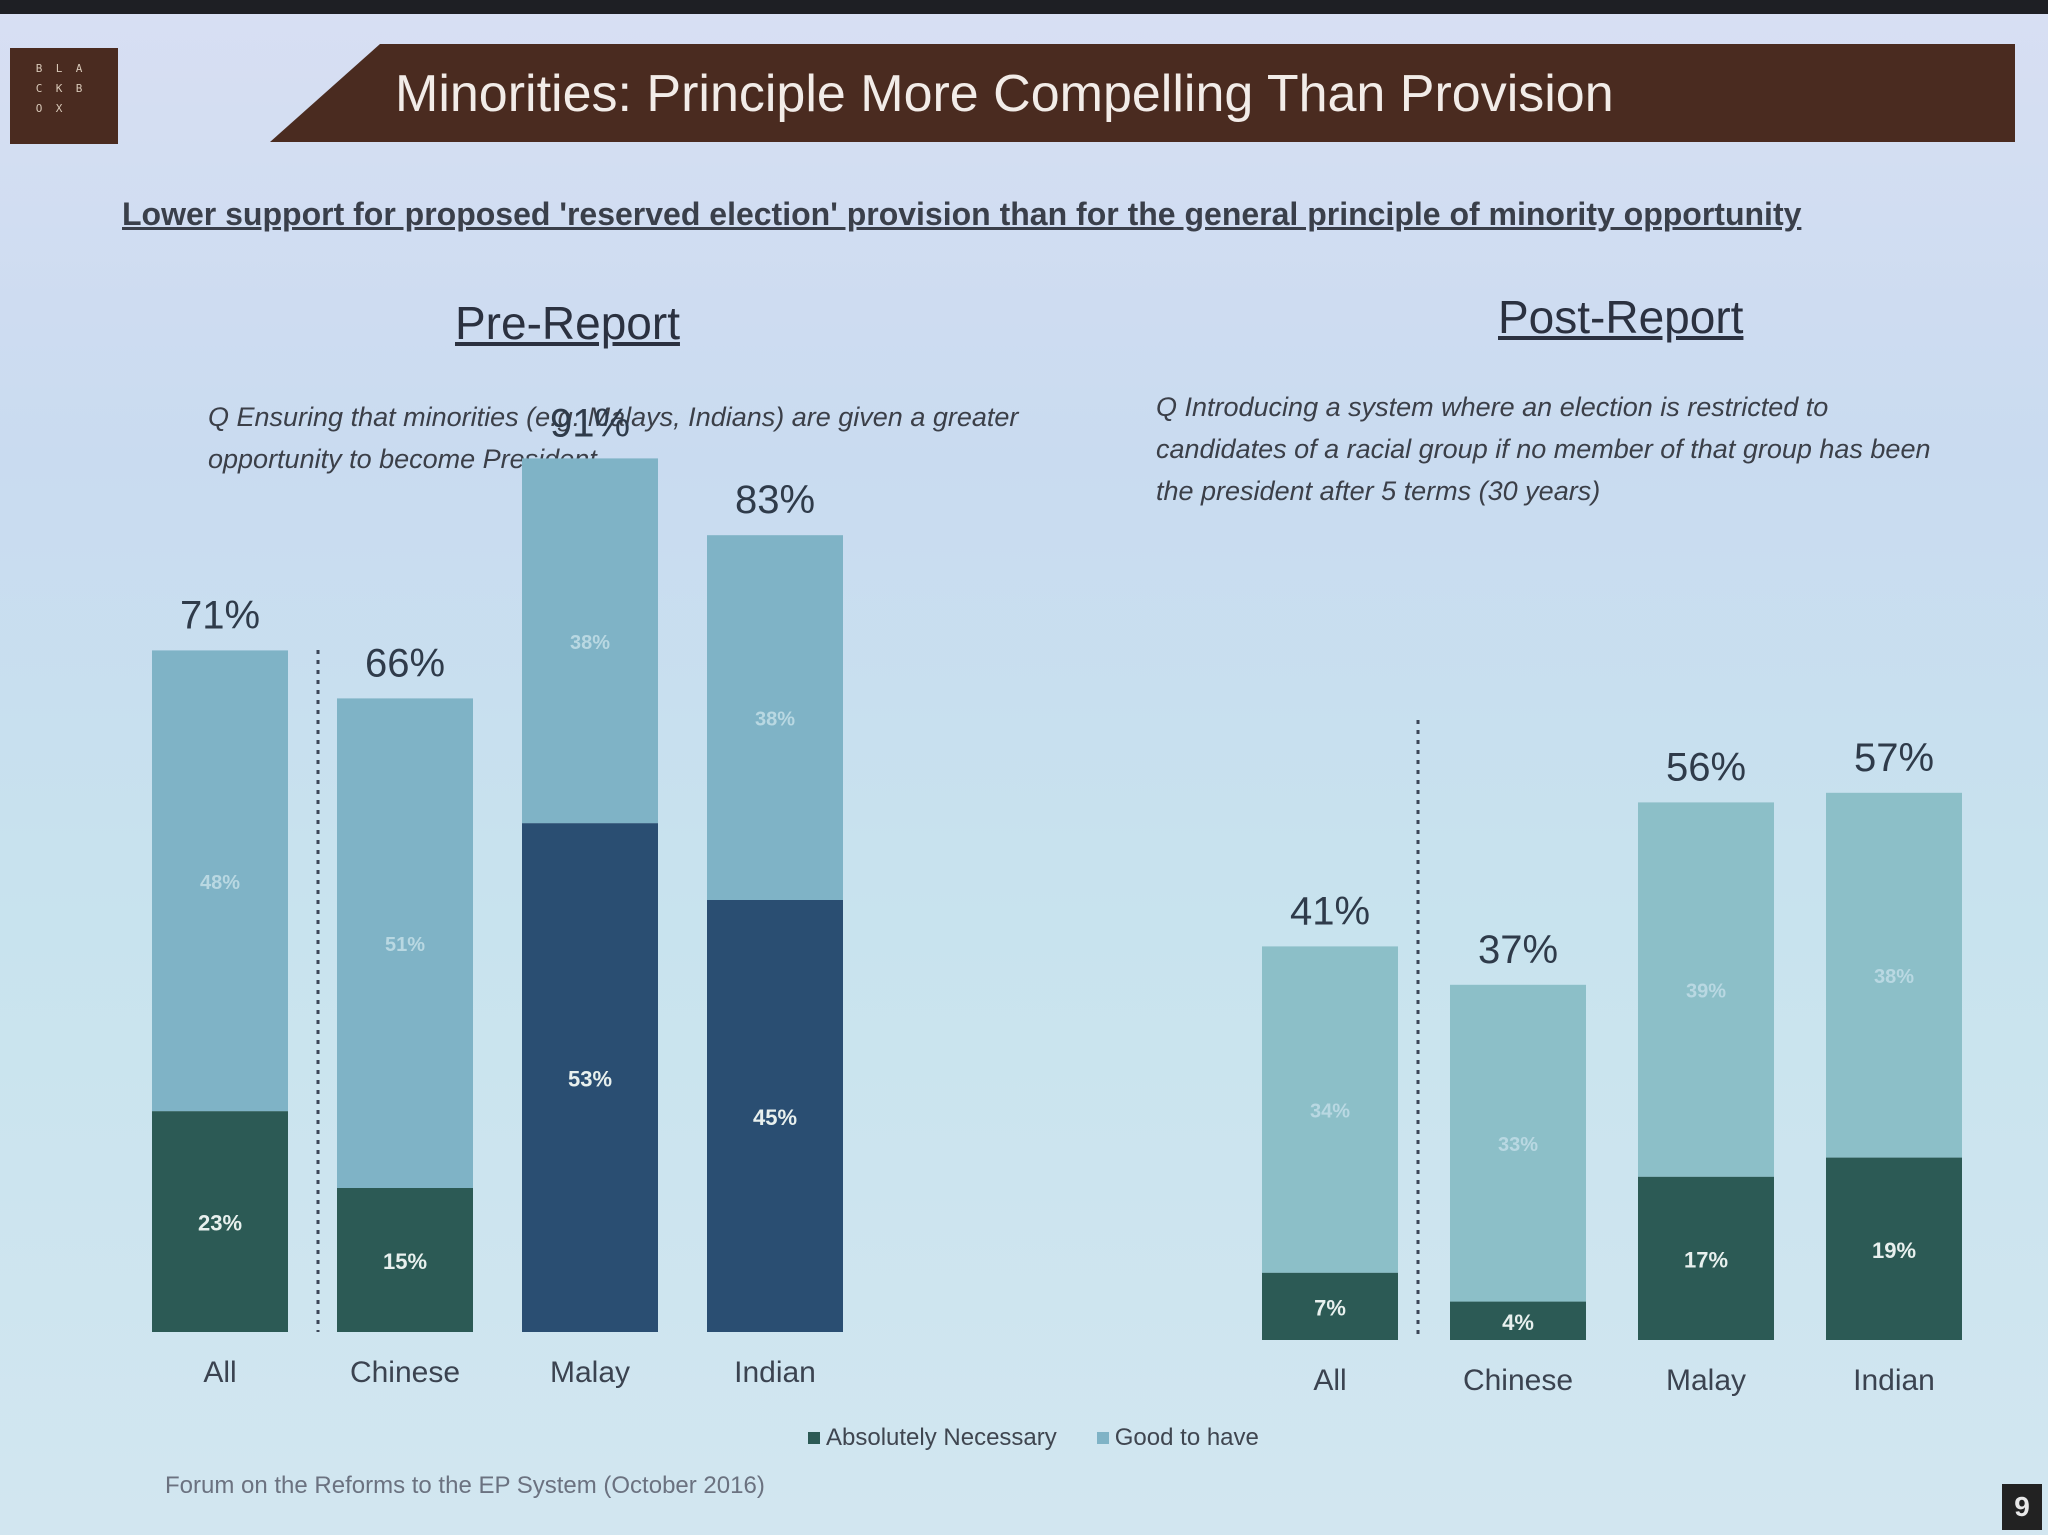  I want to click on pre-label-absolutely-necessary-indian: 45%, so click(775, 1117).